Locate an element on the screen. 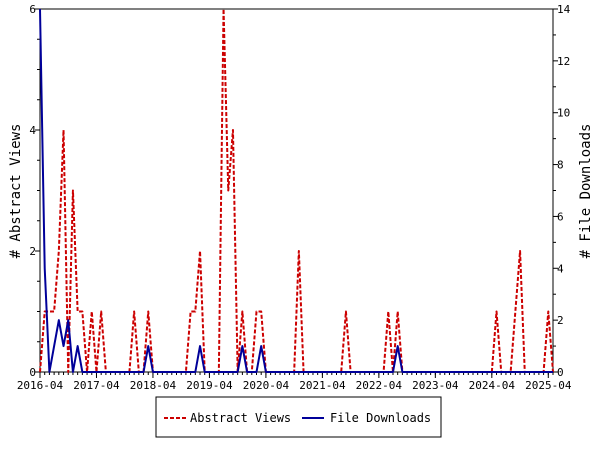 Image resolution: width=600 pixels, height=450 pixels. x-tick-label: 2025-04 is located at coordinates (548, 385).